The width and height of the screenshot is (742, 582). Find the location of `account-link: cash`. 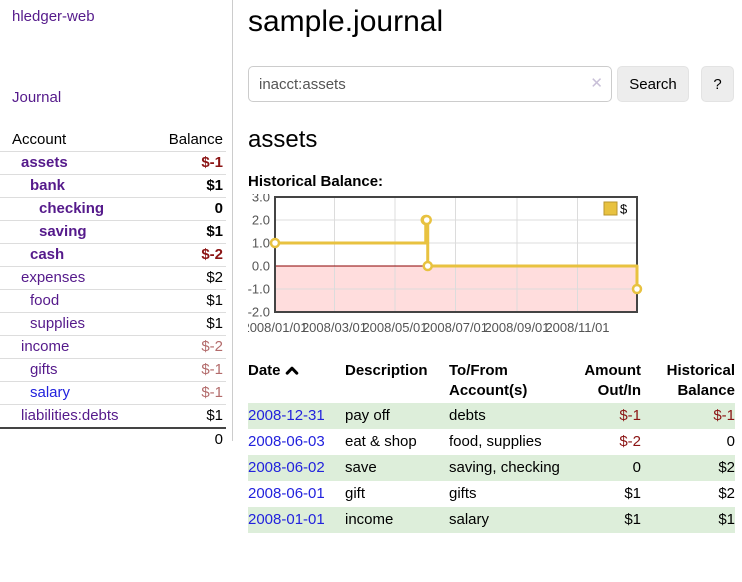

account-link: cash is located at coordinates (47, 254).